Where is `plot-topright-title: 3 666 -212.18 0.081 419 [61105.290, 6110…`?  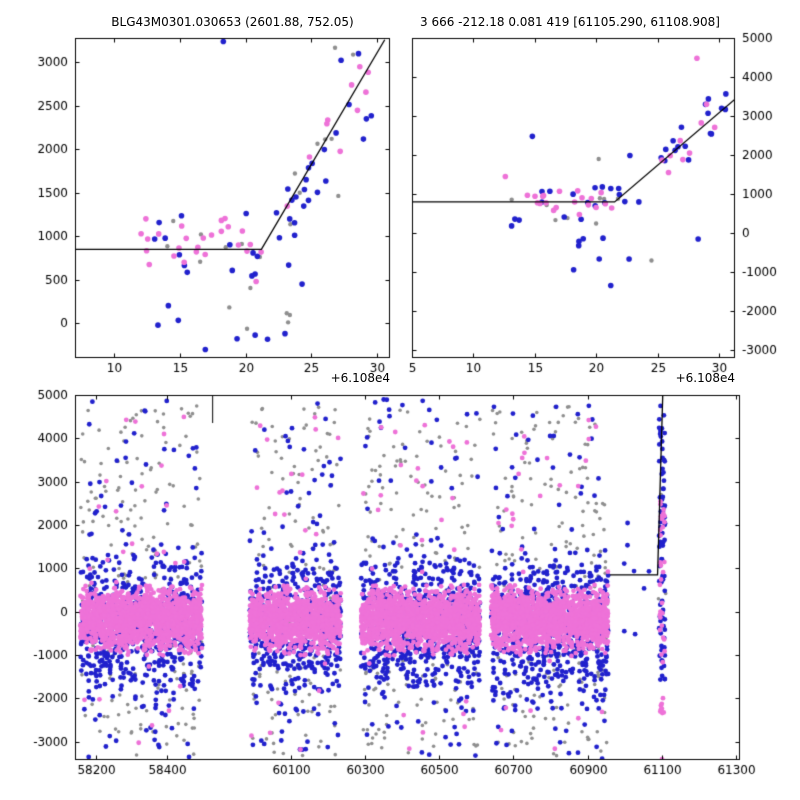 plot-topright-title: 3 666 -212.18 0.081 419 [61105.290, 6110… is located at coordinates (570, 22).